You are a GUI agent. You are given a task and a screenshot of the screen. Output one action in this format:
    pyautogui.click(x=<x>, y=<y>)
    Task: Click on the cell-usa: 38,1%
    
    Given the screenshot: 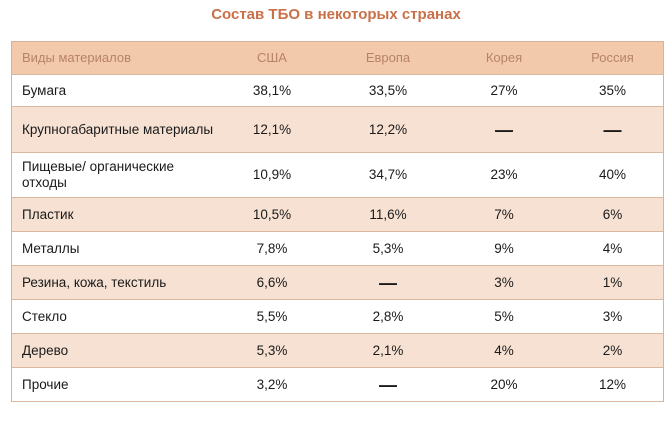 What is the action you would take?
    pyautogui.click(x=272, y=90)
    